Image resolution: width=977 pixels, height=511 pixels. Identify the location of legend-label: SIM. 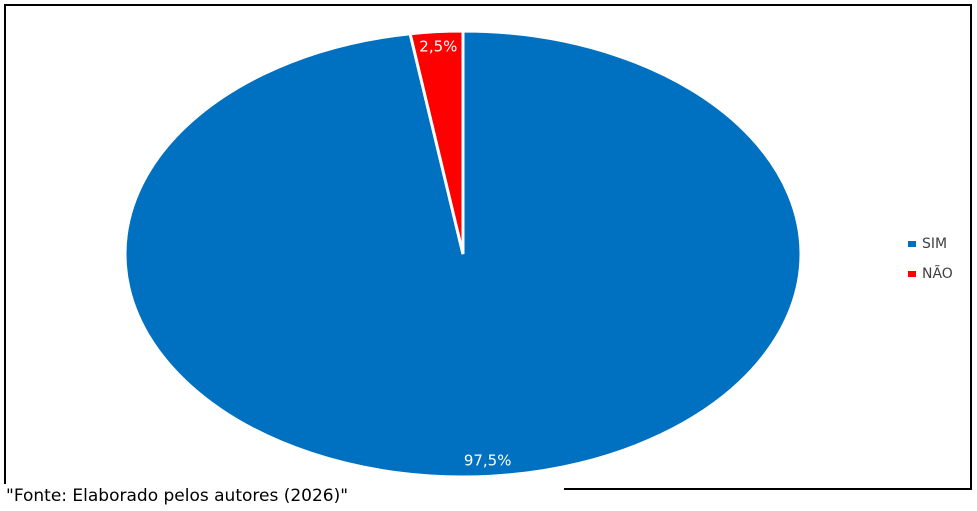
(934, 244).